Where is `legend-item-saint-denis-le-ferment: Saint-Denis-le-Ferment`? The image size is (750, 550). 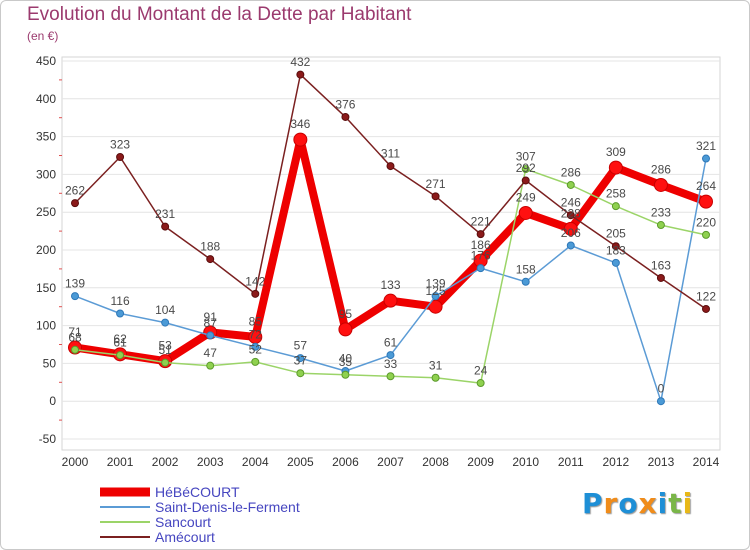 legend-item-saint-denis-le-ferment: Saint-Denis-le-Ferment is located at coordinates (200, 507).